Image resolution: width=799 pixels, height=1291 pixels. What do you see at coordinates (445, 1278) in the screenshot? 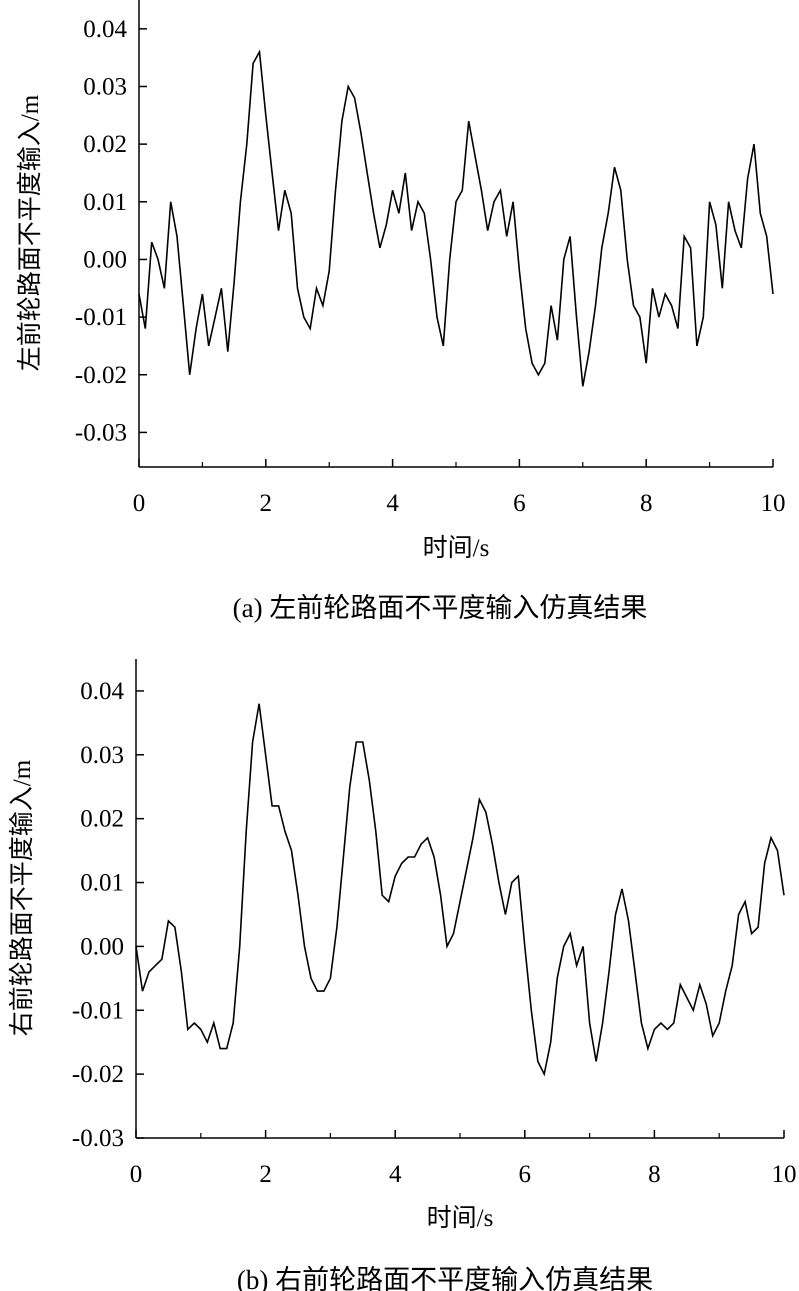
I see `caption: (b) 右前轮路面不平度输入仿真结果` at bounding box center [445, 1278].